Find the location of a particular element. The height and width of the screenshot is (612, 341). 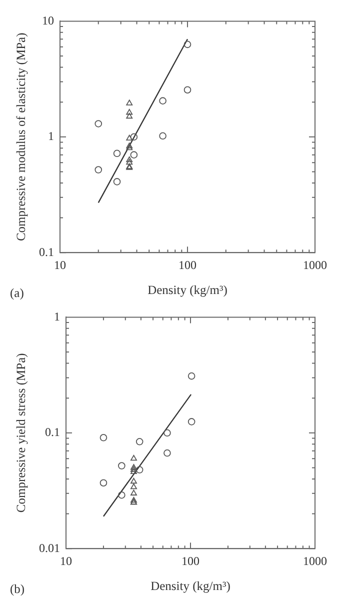

y-tick-label: 10 is located at coordinates (48, 20).